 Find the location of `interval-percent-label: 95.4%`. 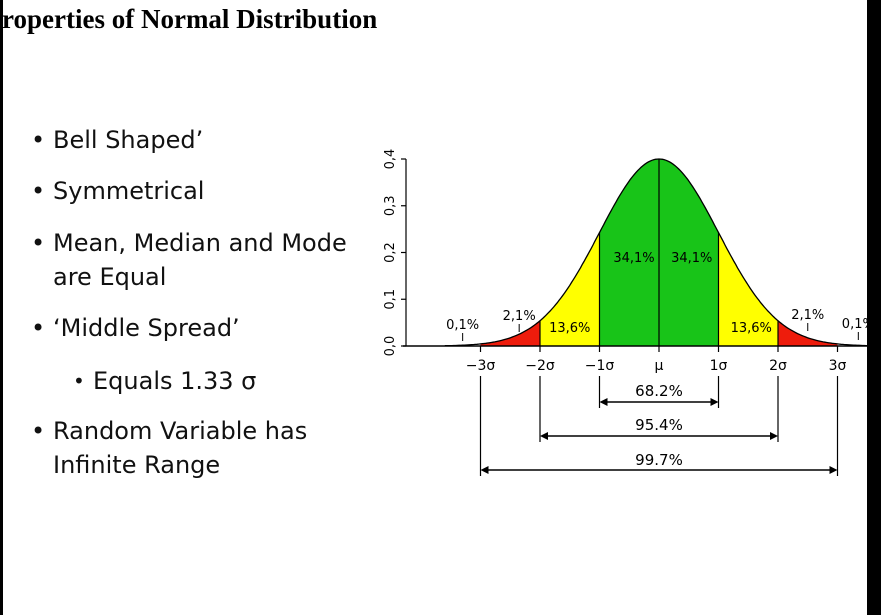

interval-percent-label: 95.4% is located at coordinates (659, 425).